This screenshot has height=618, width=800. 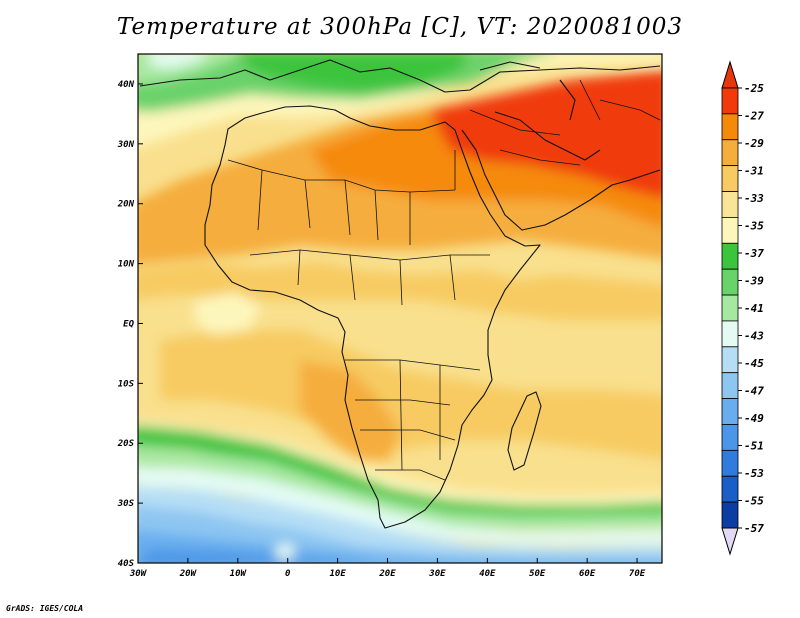 What do you see at coordinates (387, 574) in the screenshot?
I see `lon-tick-label: 20E` at bounding box center [387, 574].